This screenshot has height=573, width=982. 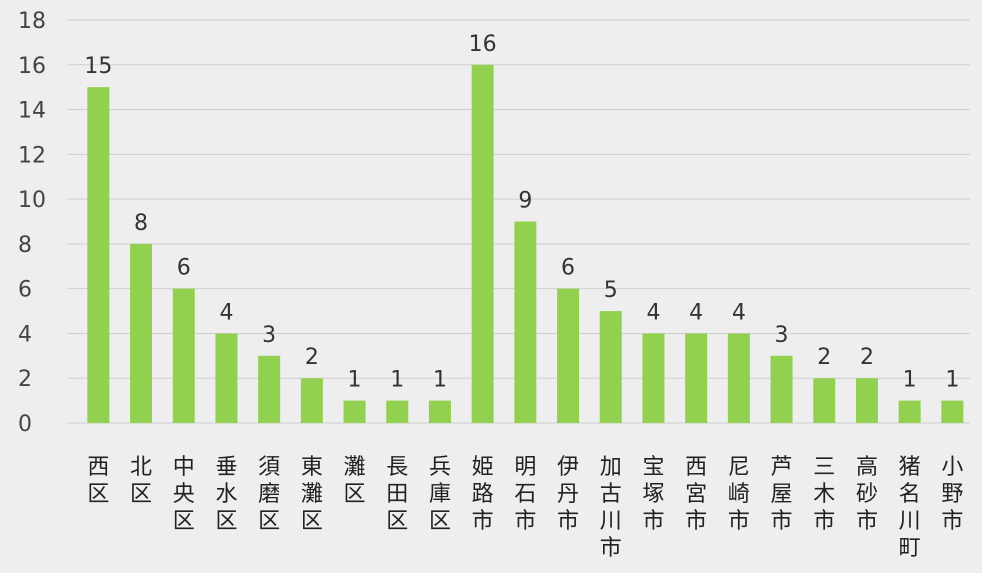 I want to click on data-label: 15, so click(x=98, y=66).